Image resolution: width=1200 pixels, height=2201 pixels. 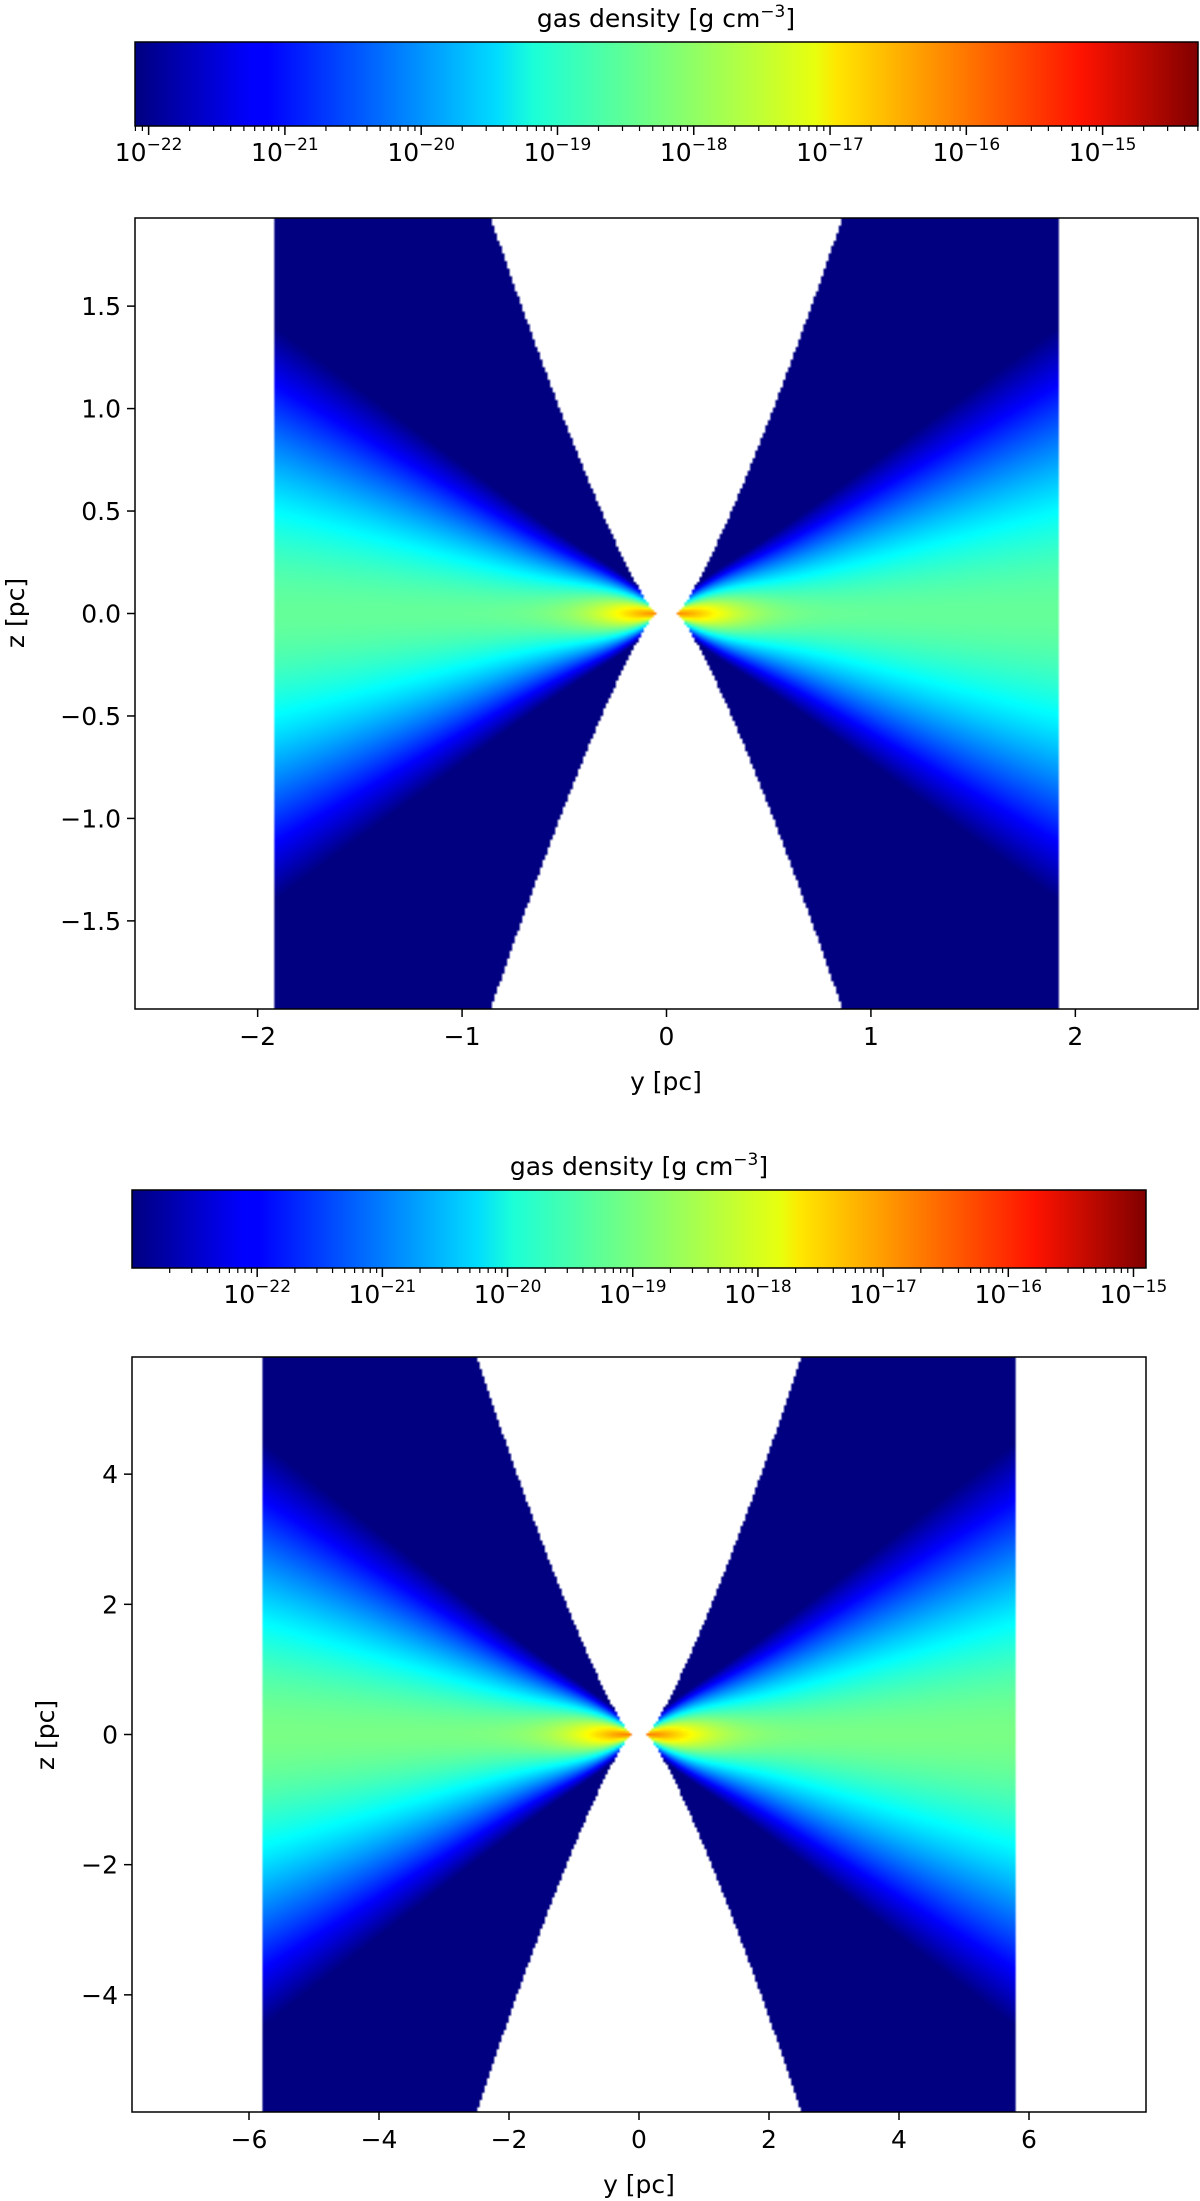 I want to click on x-tick-label: 4, so click(x=899, y=2139).